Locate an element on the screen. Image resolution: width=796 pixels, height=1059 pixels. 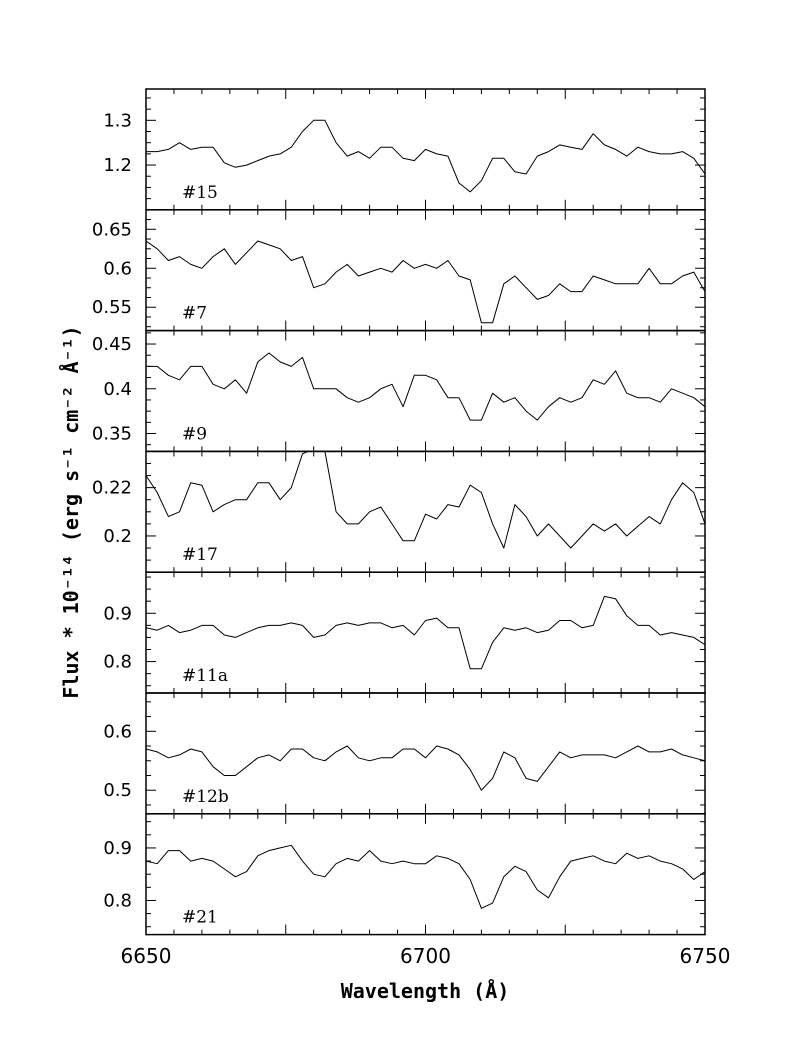
panel-4: 0.2 0.22 #17 is located at coordinates (399, 511).